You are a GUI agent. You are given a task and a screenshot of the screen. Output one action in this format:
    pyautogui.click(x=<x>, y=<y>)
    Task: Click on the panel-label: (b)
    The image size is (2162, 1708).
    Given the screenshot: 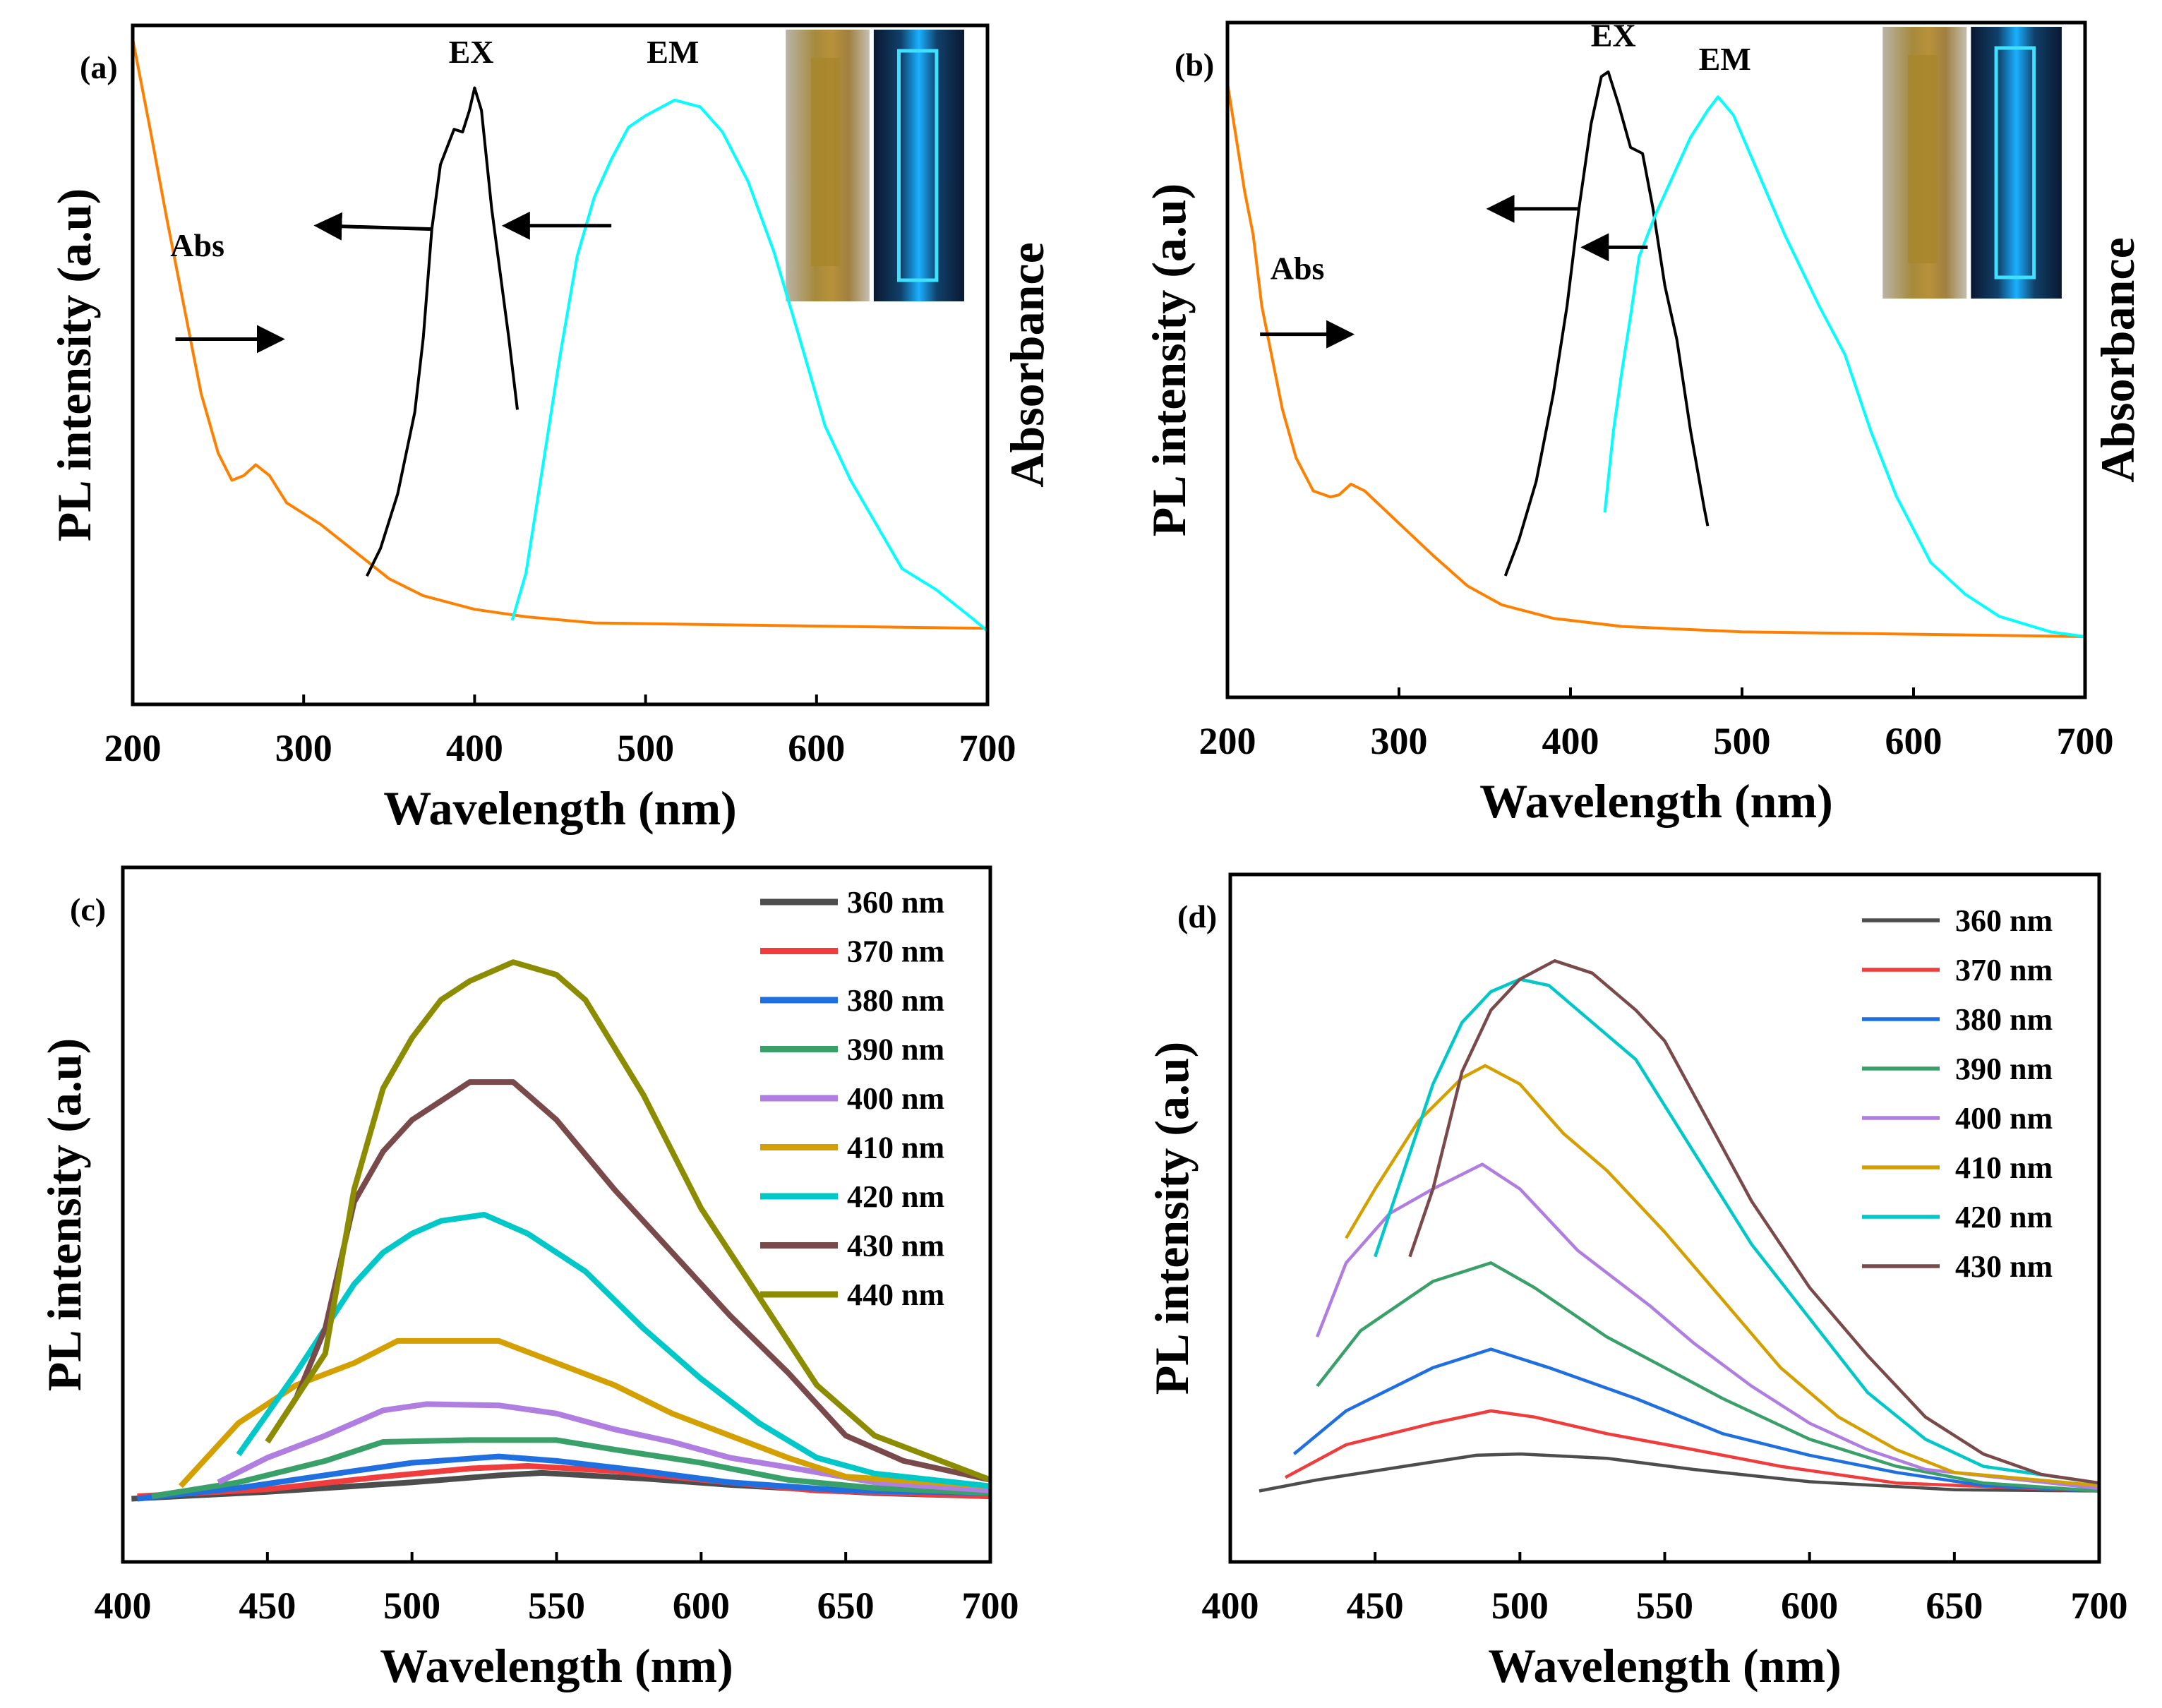 What is the action you would take?
    pyautogui.click(x=1194, y=65)
    